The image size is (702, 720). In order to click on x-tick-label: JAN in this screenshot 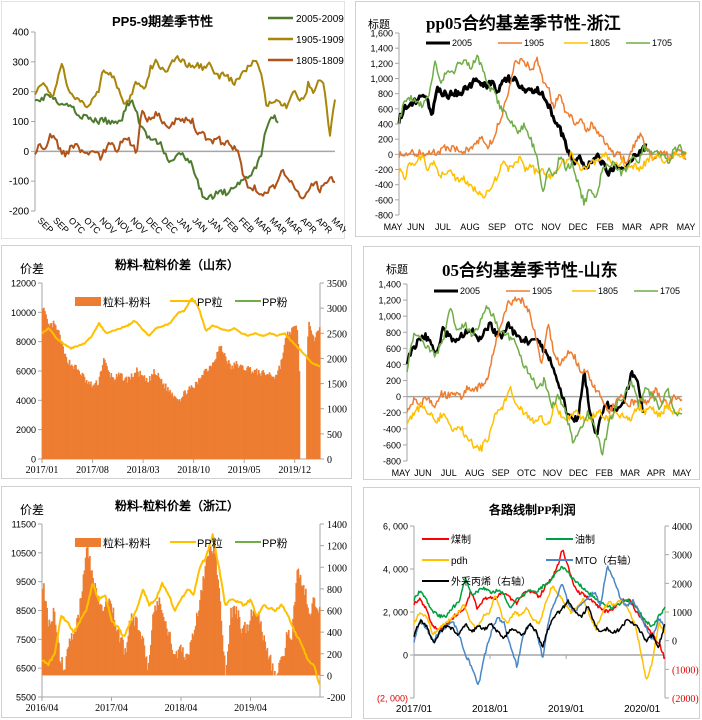, I will do `click(184, 224)`.